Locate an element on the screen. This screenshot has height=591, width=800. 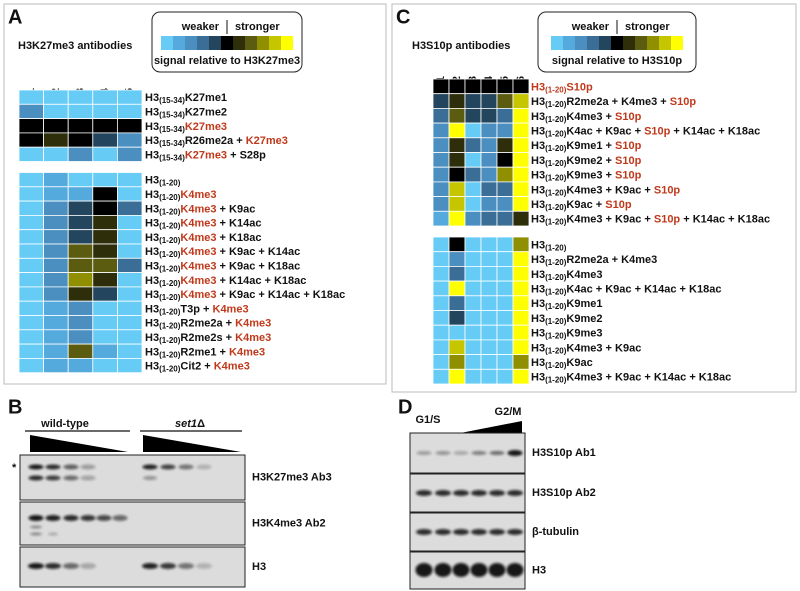
text-segment: R2me1 + is located at coordinates (204, 352).